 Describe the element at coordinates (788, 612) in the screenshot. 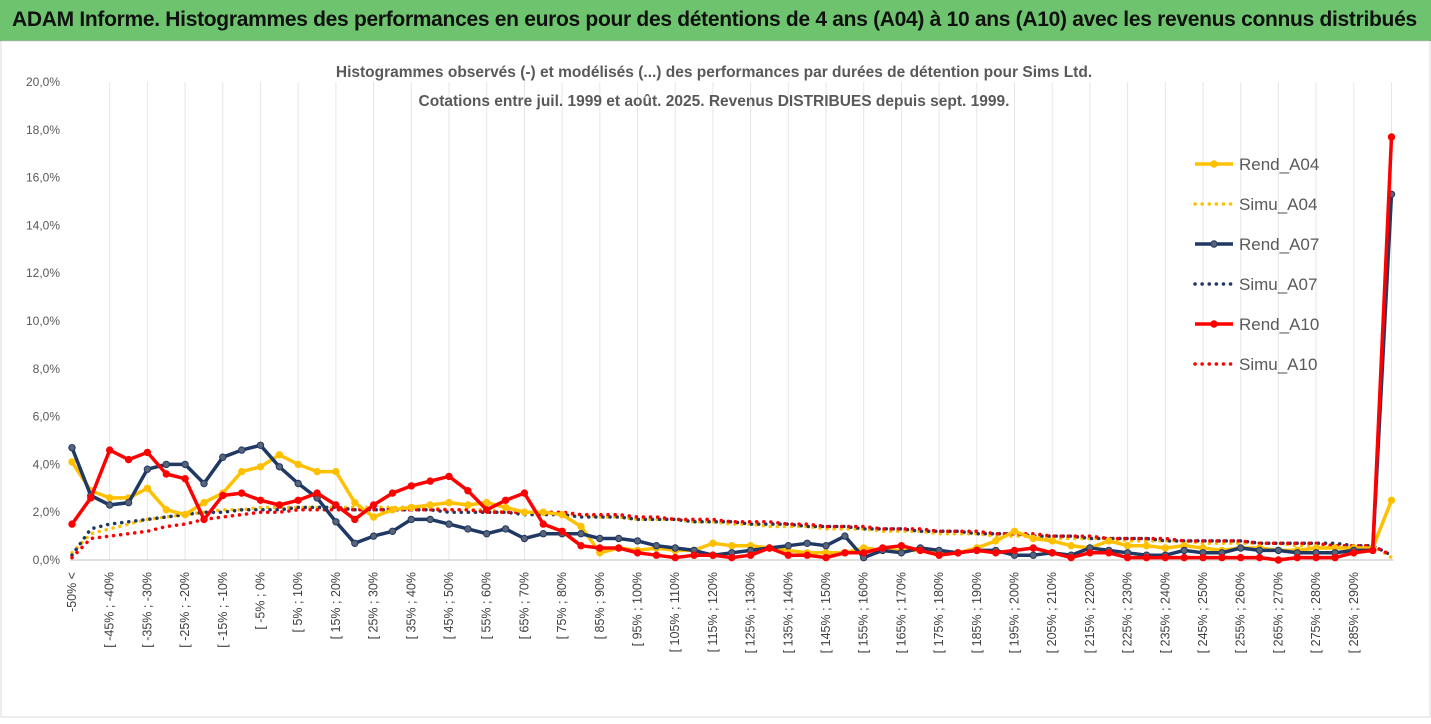

I see `x-tick-label: [ 135% ; 140%` at that location.